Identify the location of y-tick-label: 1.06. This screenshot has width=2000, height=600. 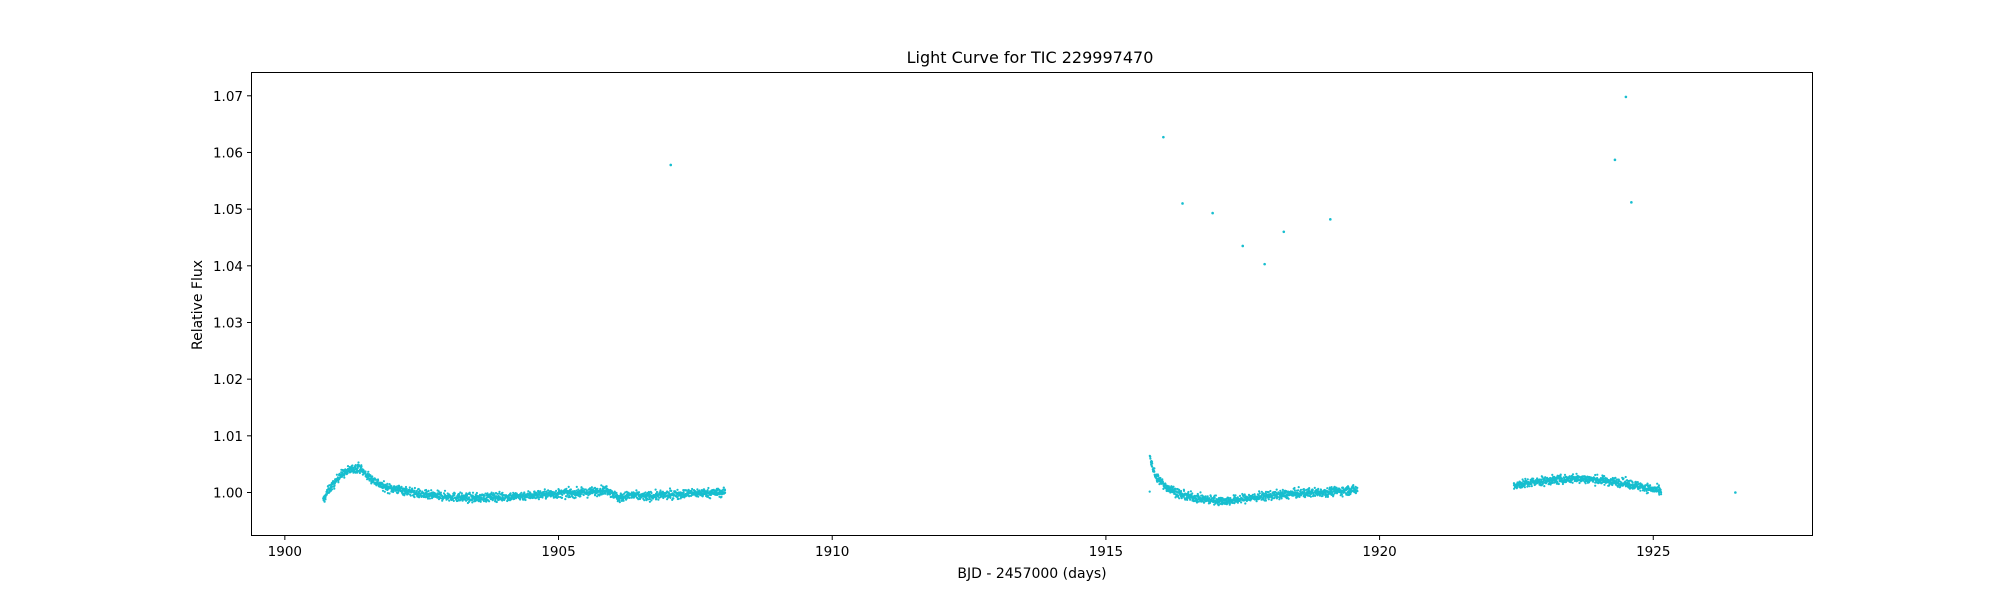
(228, 153).